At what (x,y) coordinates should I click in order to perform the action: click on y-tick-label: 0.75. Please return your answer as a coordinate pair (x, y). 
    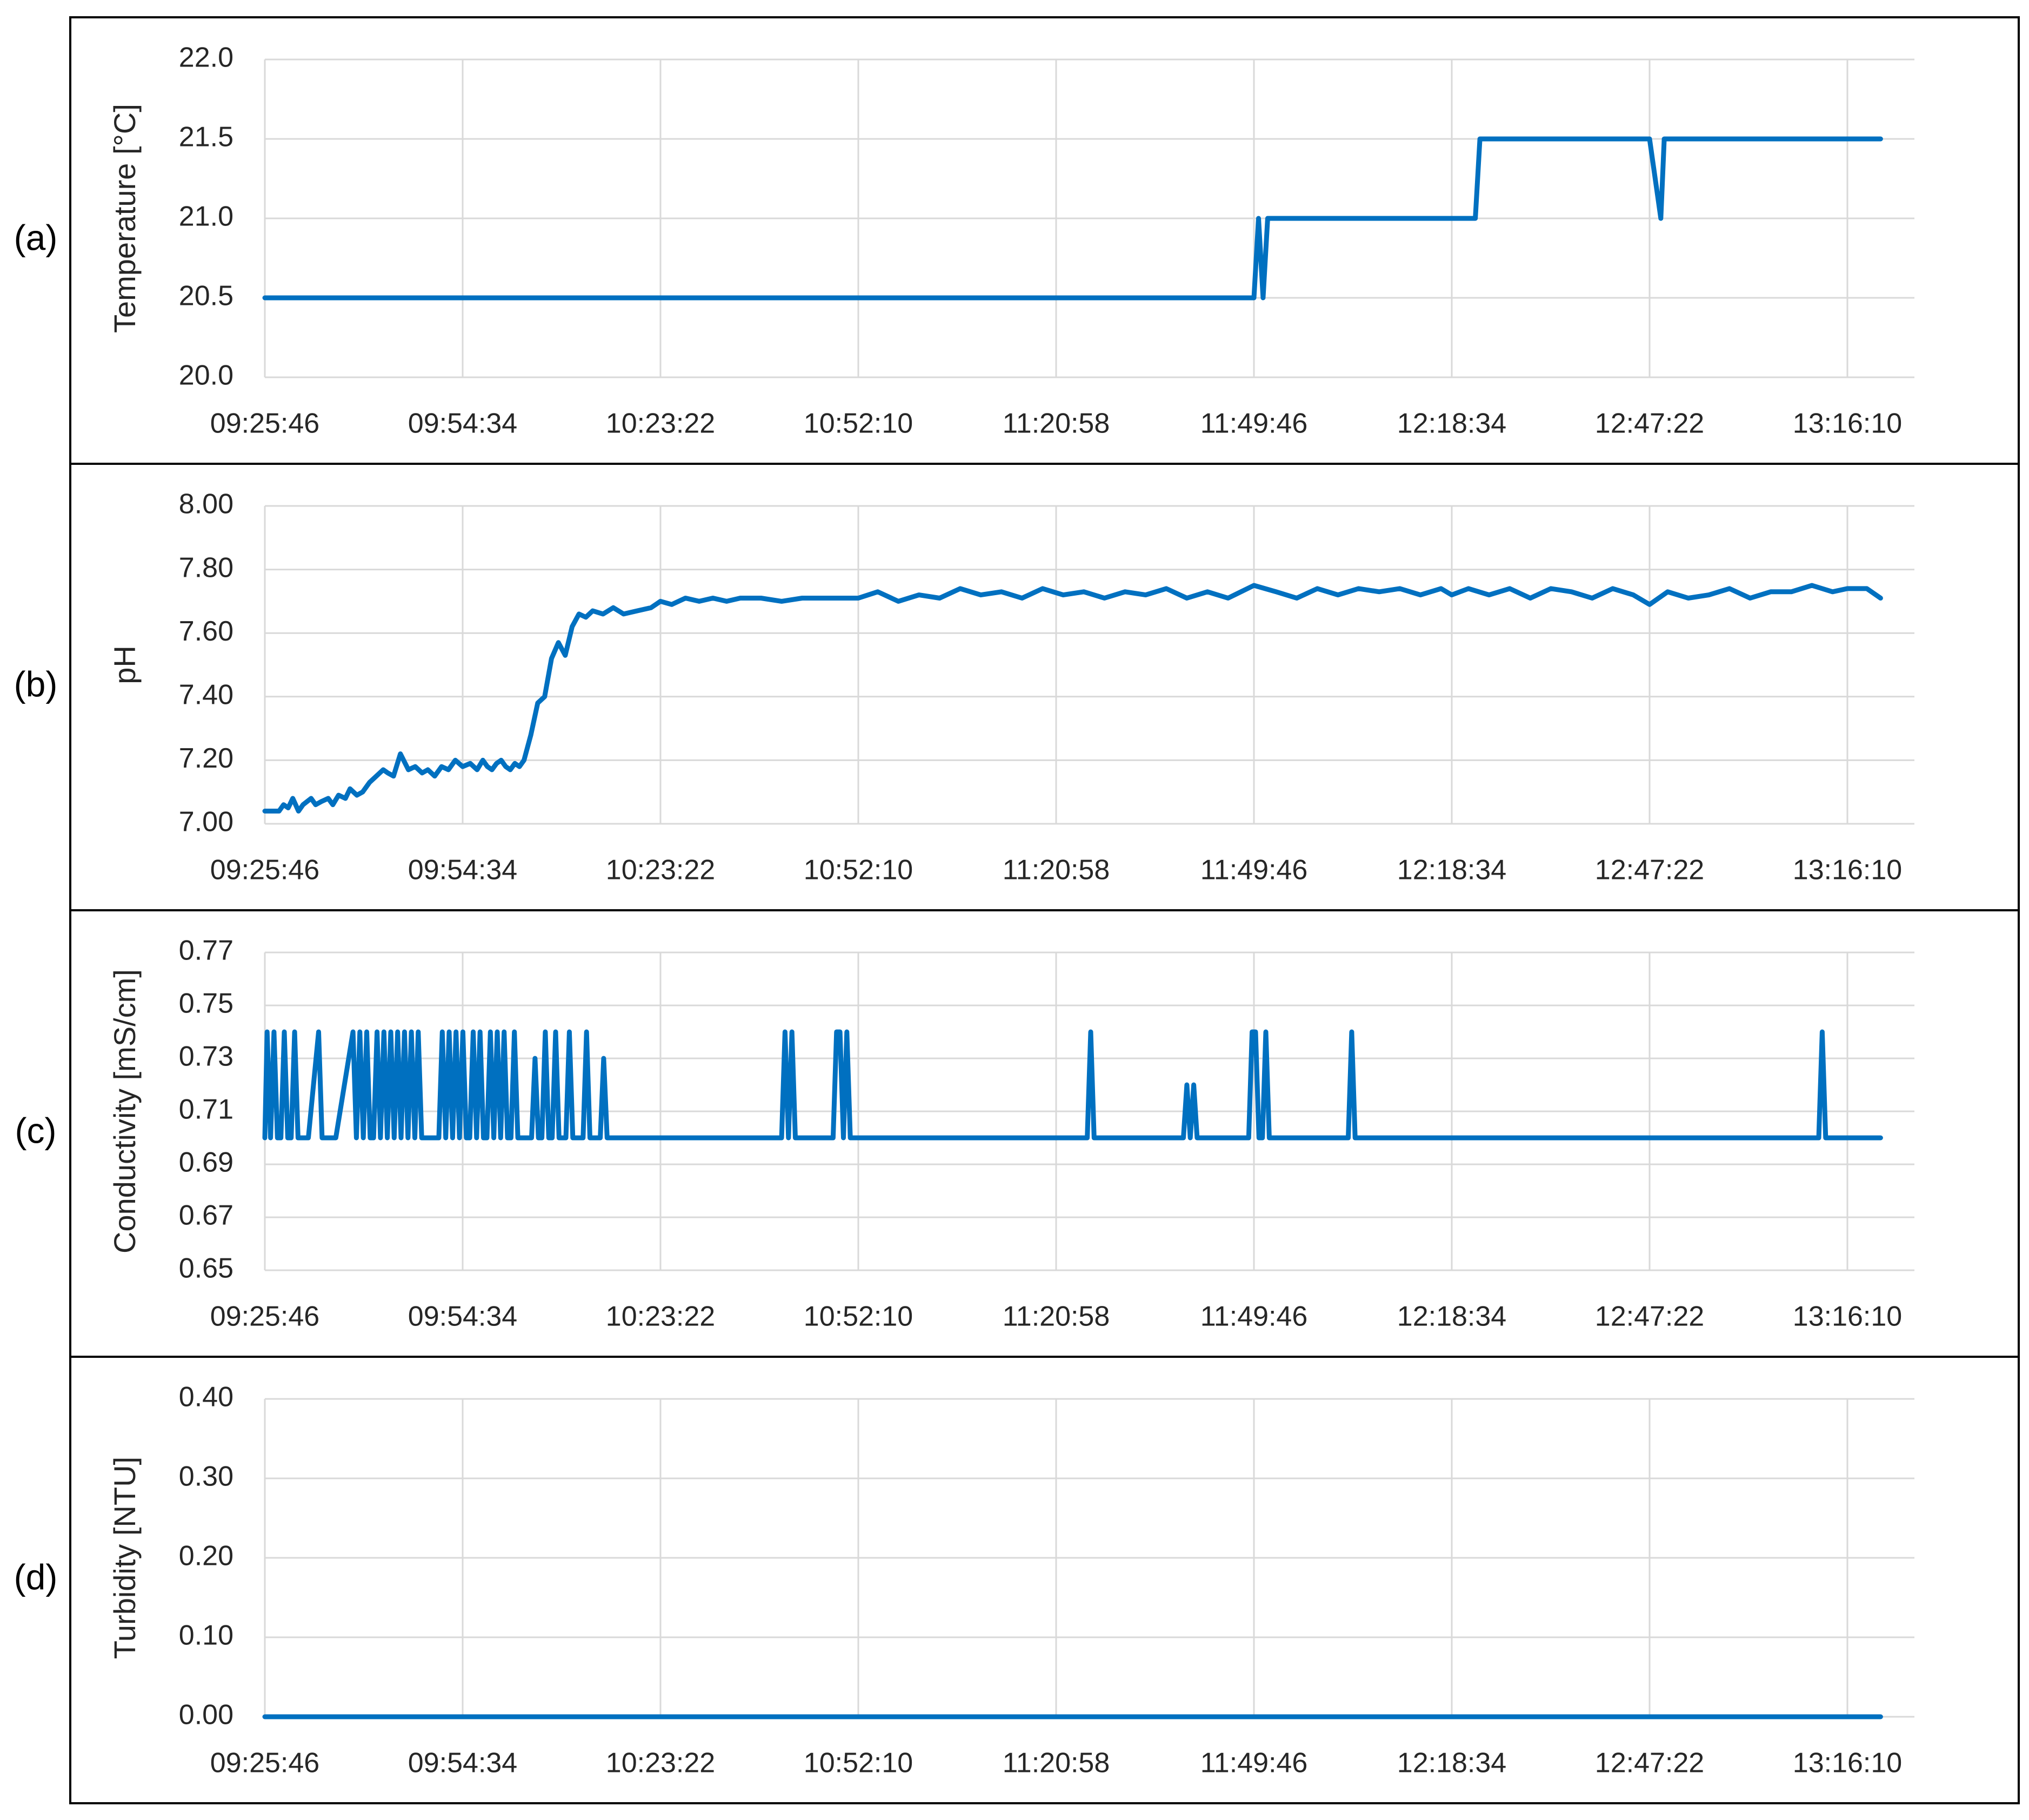
    Looking at the image, I should click on (206, 1004).